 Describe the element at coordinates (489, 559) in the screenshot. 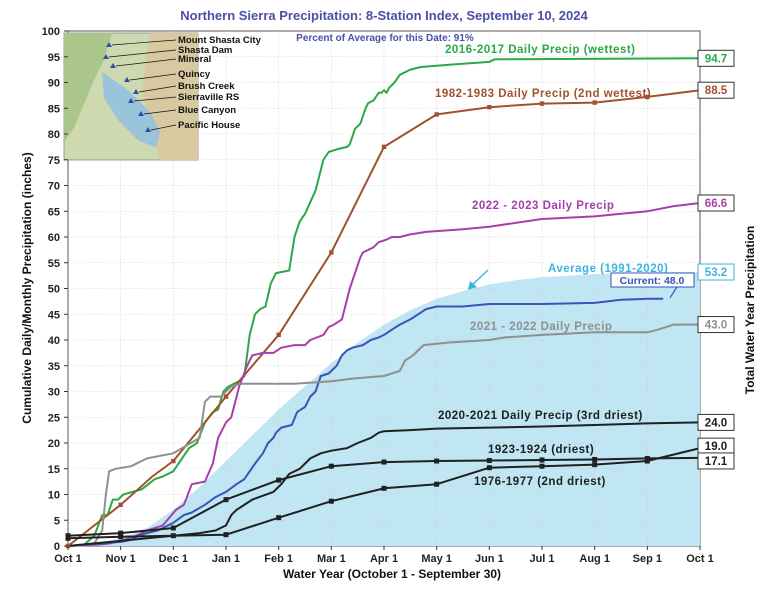

I see `x-tick-label: Jun 1` at that location.